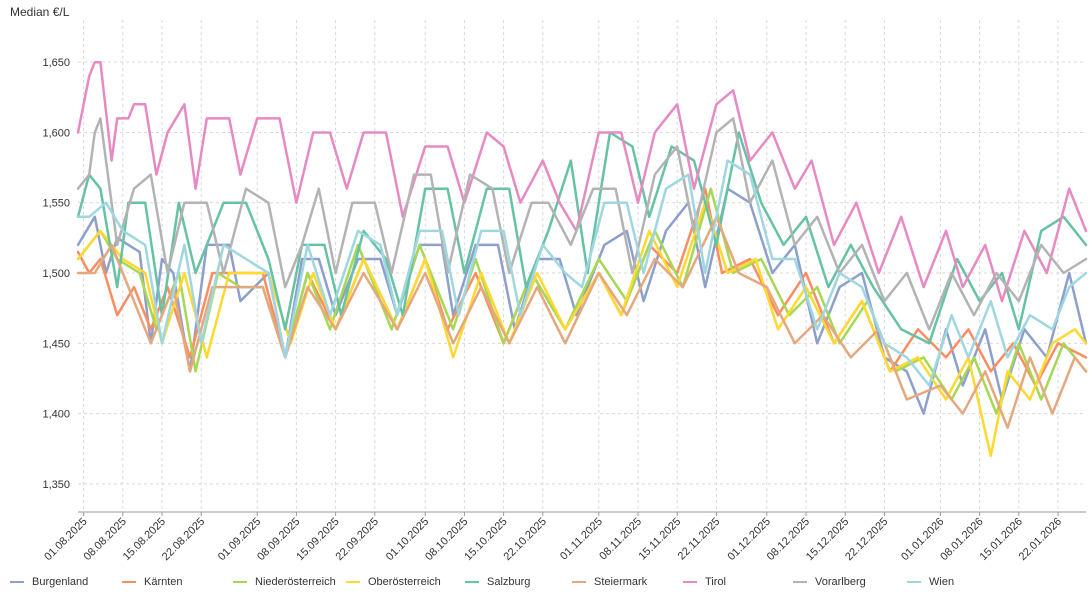  Describe the element at coordinates (509, 582) in the screenshot. I see `legend-label: Salzburg` at that location.